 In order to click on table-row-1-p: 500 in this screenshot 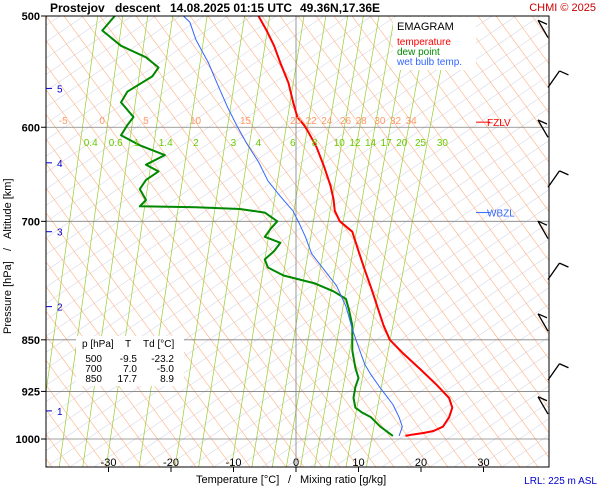, I will do `click(93, 359)`.